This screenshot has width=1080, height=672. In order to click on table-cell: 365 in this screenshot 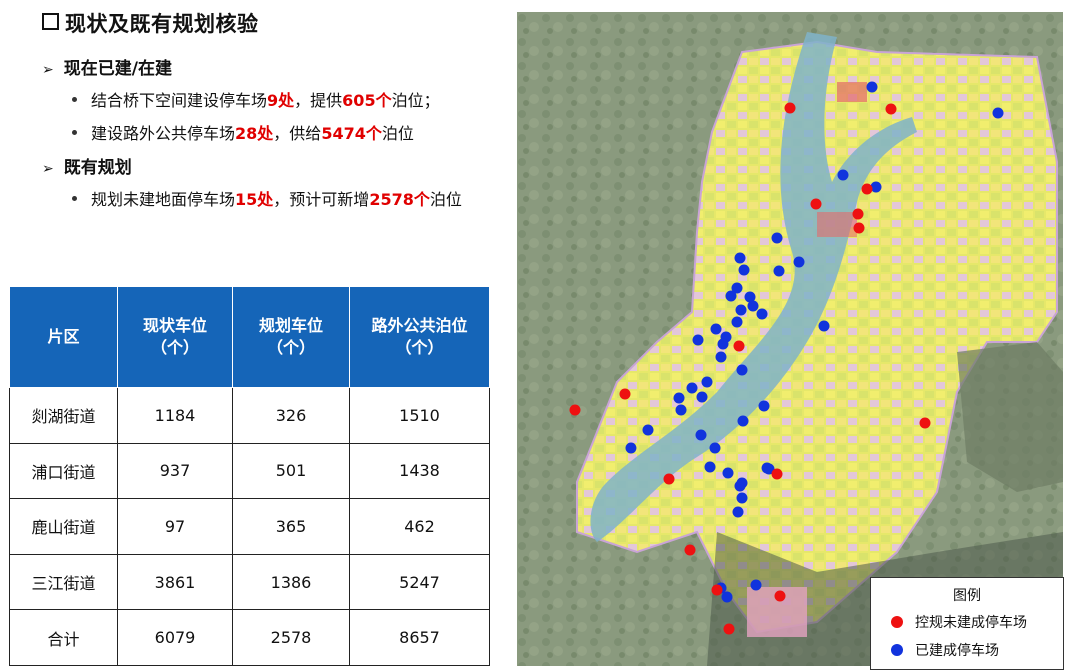, I will do `click(291, 526)`.